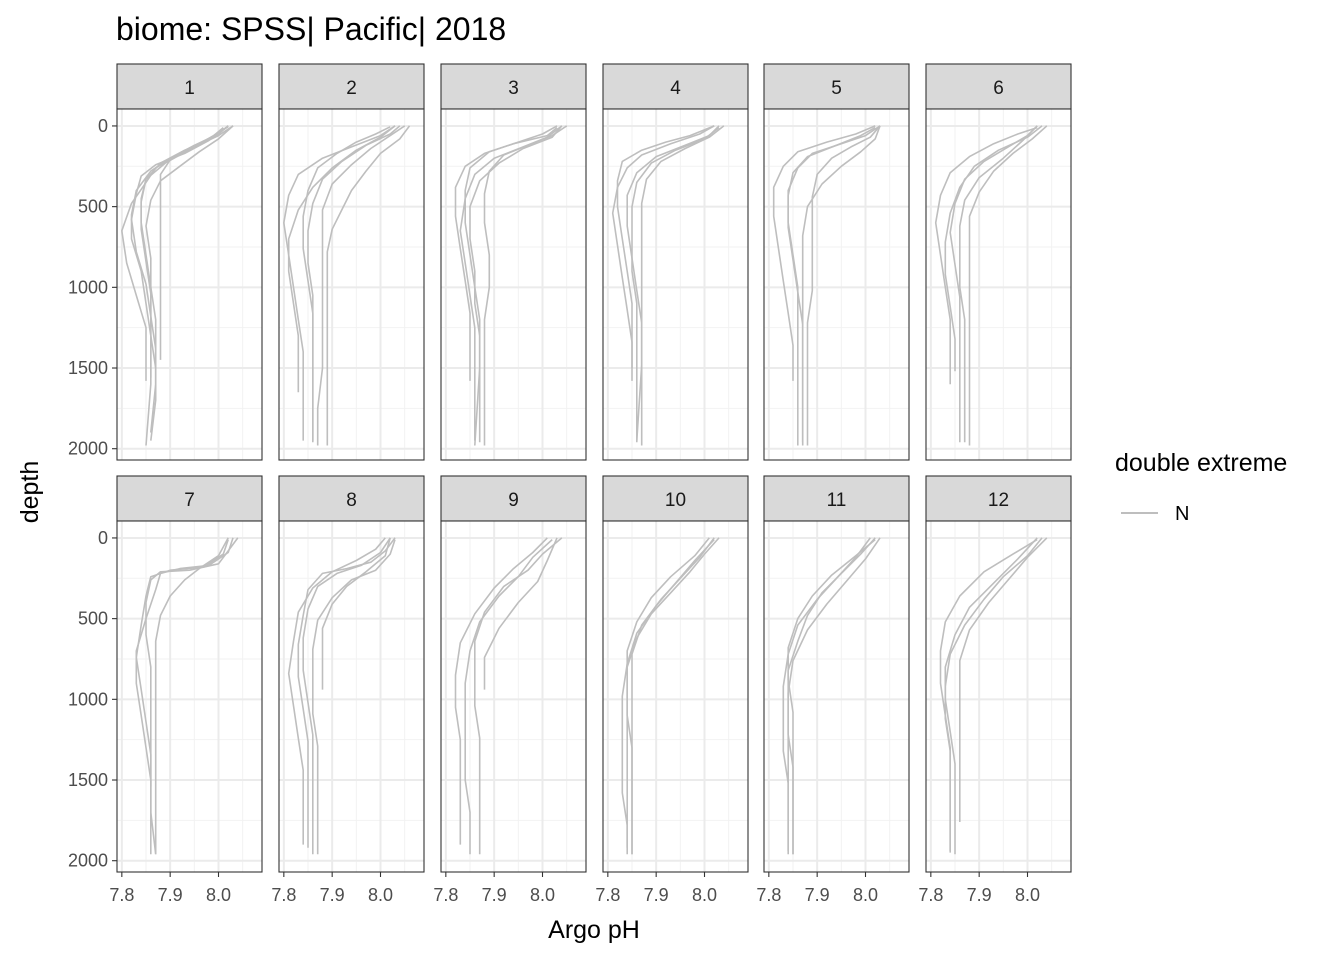 This screenshot has height=960, width=1344. I want to click on facet-panel-12: 12, so click(998, 674).